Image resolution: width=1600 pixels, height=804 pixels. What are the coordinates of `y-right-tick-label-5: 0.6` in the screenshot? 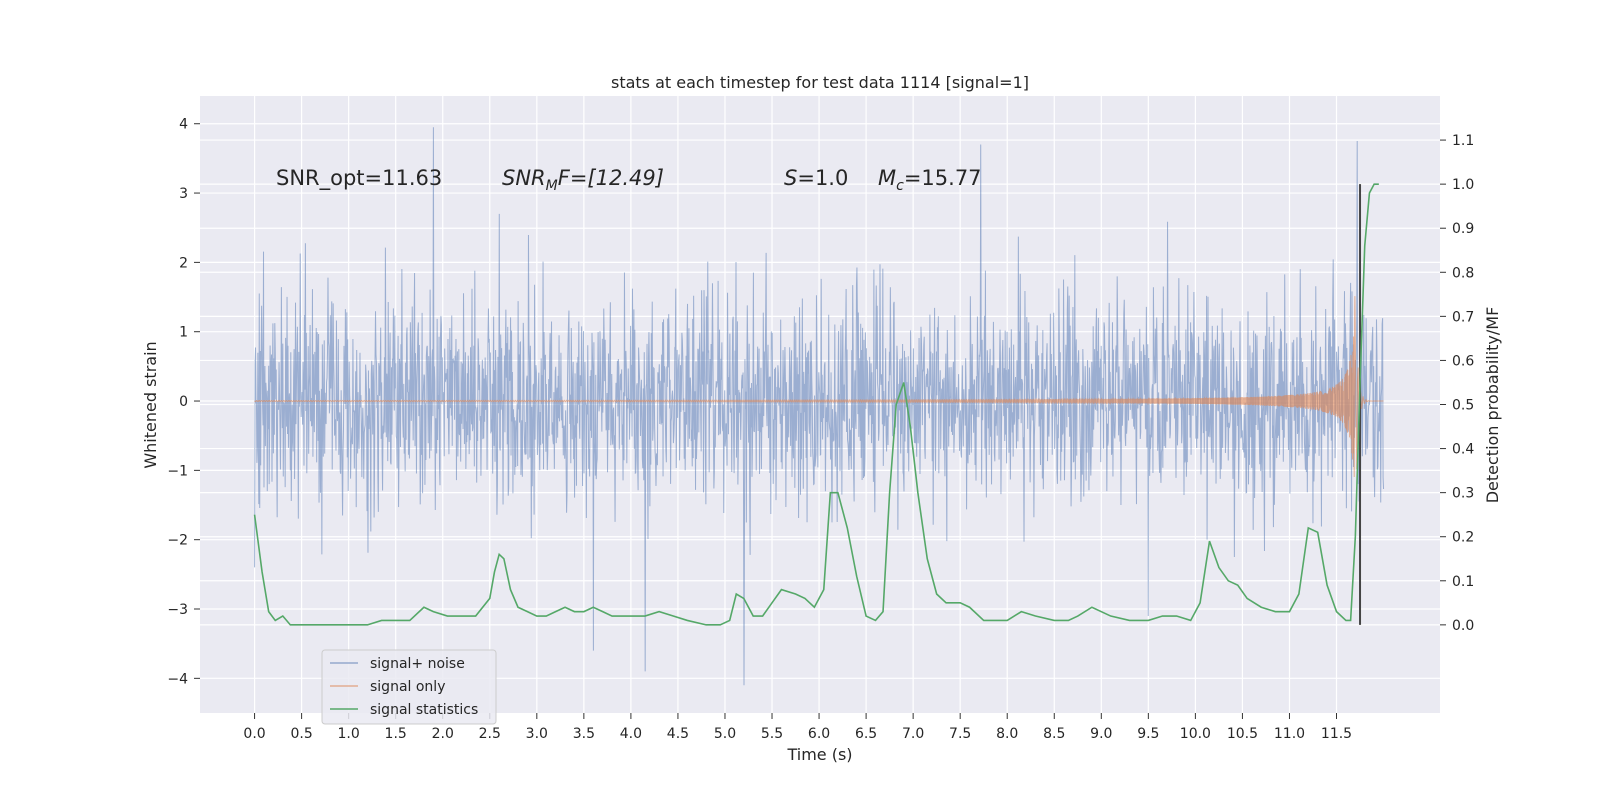 It's located at (1463, 361).